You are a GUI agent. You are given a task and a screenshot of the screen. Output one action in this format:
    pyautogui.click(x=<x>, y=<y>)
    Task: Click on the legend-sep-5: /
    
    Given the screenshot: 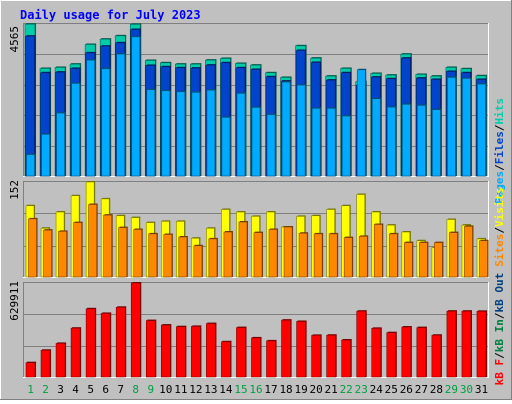 What is the action you would take?
    pyautogui.click(x=499, y=315)
    